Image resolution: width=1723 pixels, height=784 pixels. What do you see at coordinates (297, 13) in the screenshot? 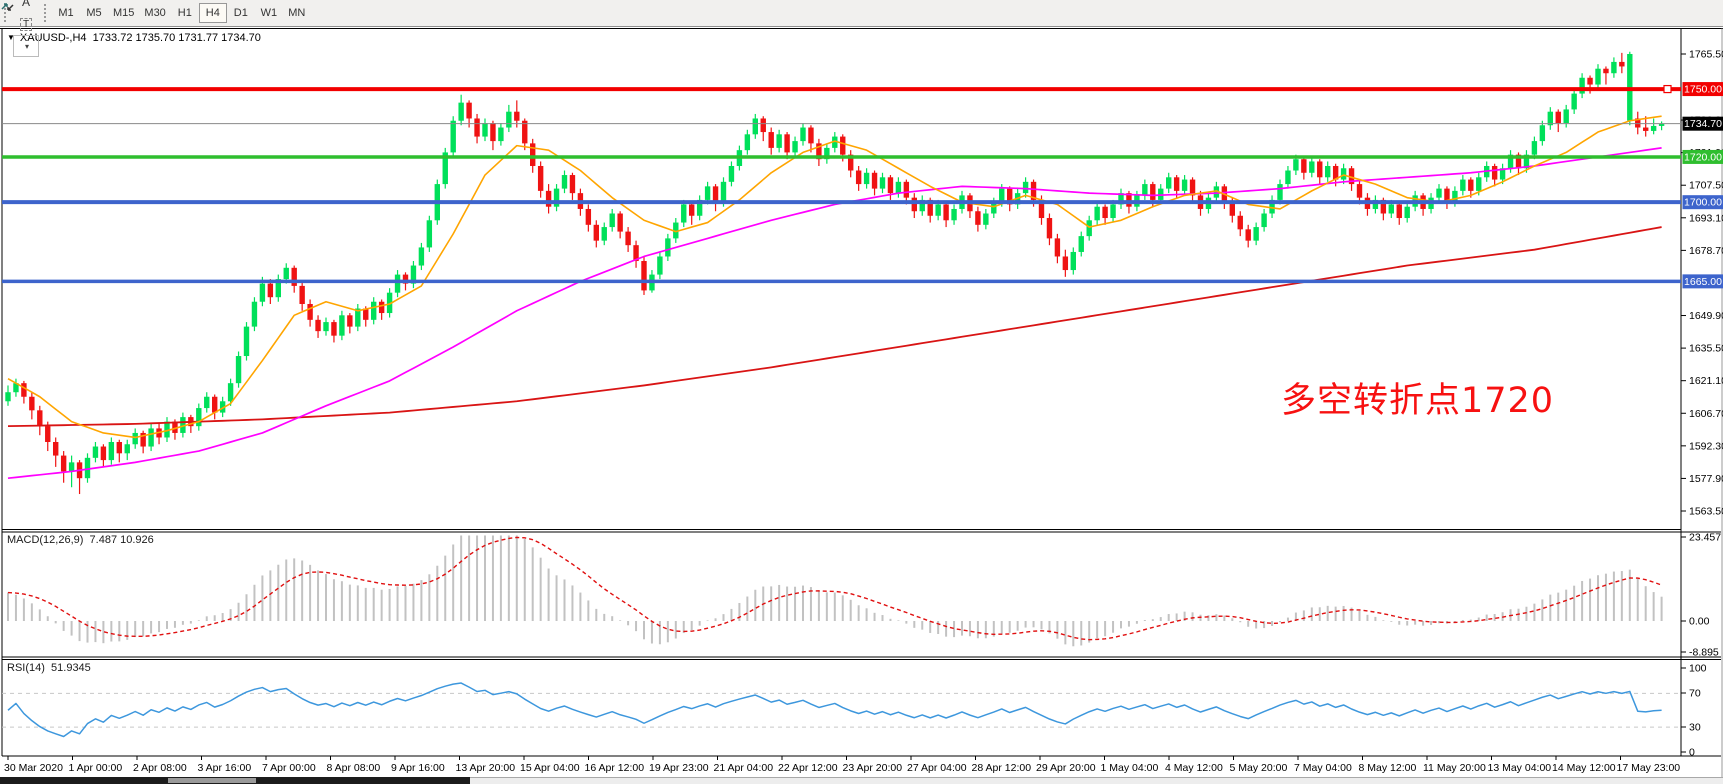
I see `timeframe-mn-button: MN` at bounding box center [297, 13].